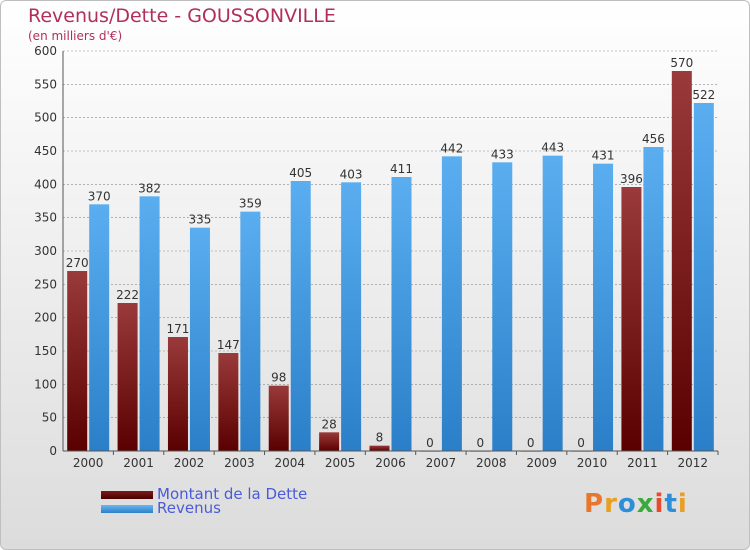  What do you see at coordinates (127, 295) in the screenshot?
I see `debt-value-label: 222` at bounding box center [127, 295].